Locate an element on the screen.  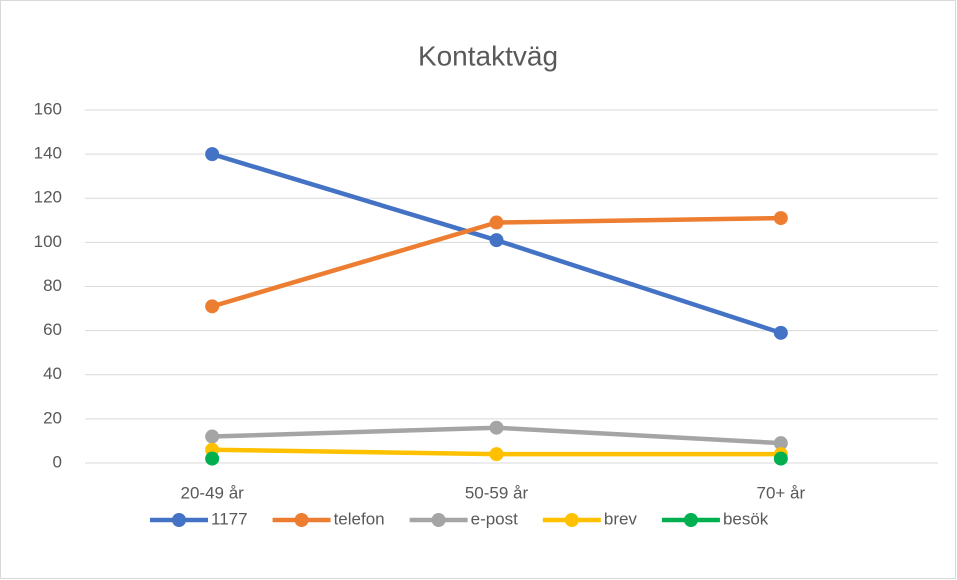
y-tick-label: 160 is located at coordinates (48, 108).